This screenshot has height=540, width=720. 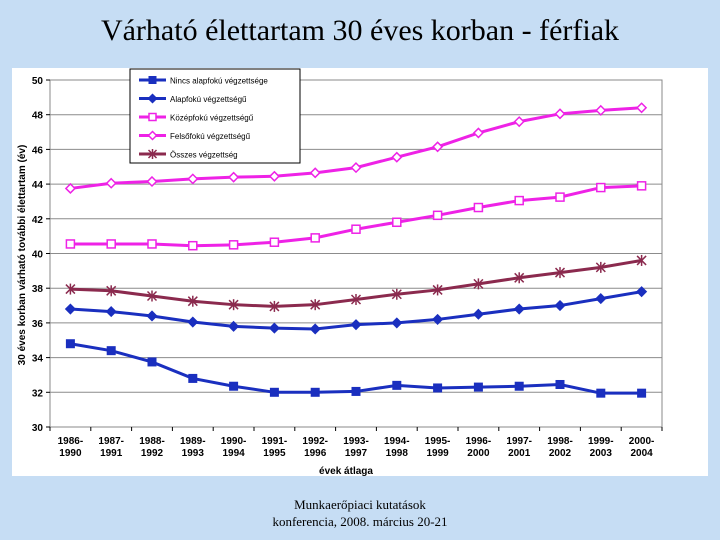 What do you see at coordinates (210, 136) in the screenshot?
I see `legend-label: Felsőfokú végzettségű` at bounding box center [210, 136].